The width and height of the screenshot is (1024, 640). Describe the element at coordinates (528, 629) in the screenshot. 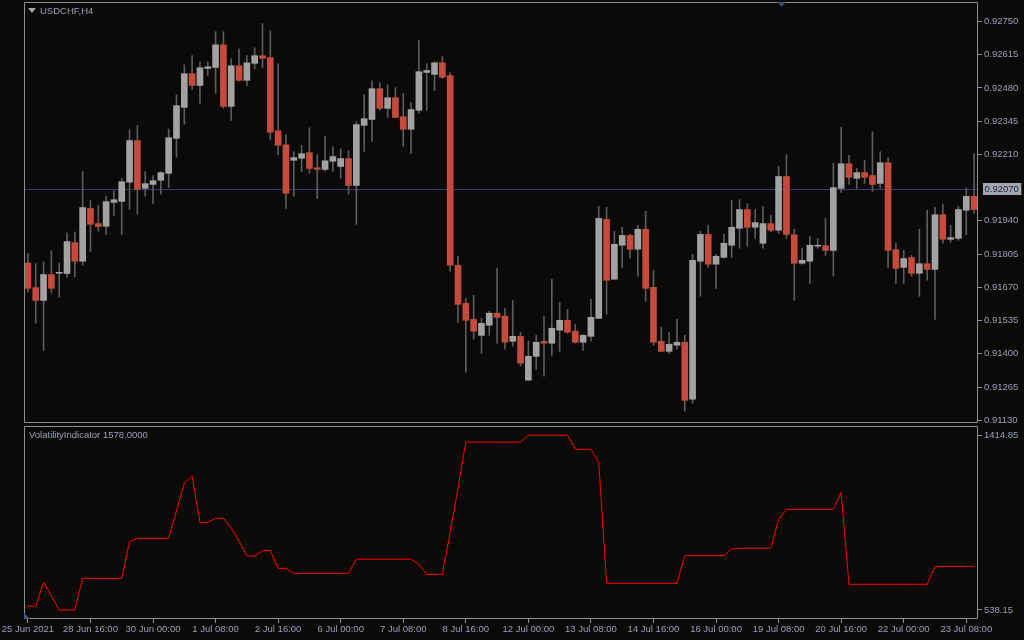

I see `x-tick-label: 12 Jul 00:00` at that location.